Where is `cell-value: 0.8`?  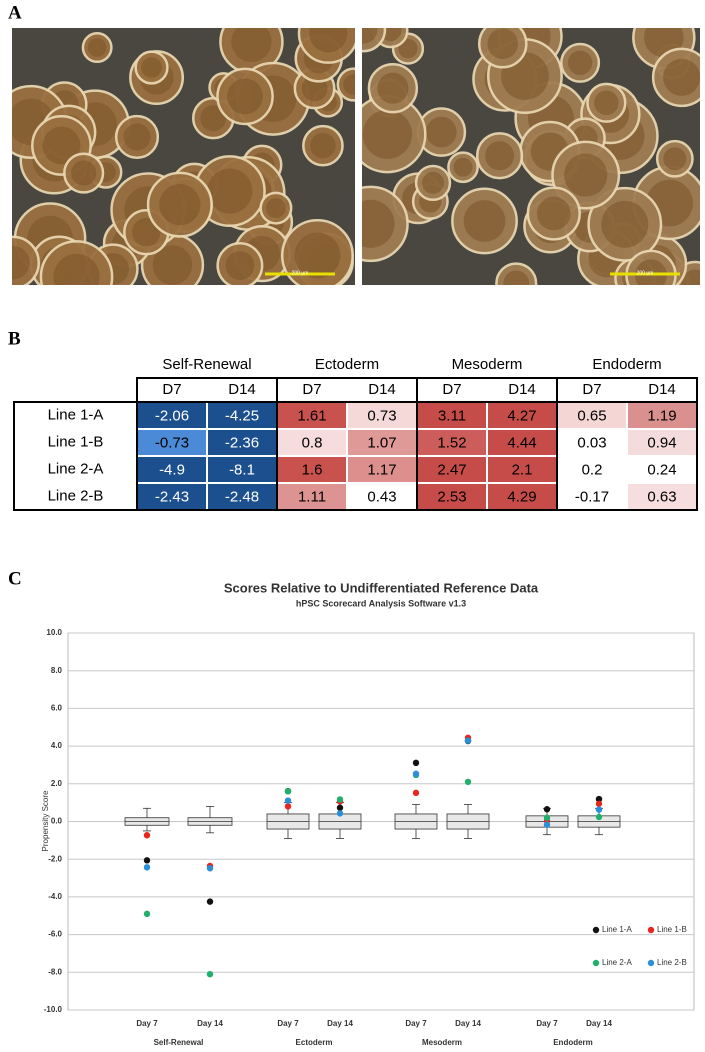 cell-value: 0.8 is located at coordinates (312, 442).